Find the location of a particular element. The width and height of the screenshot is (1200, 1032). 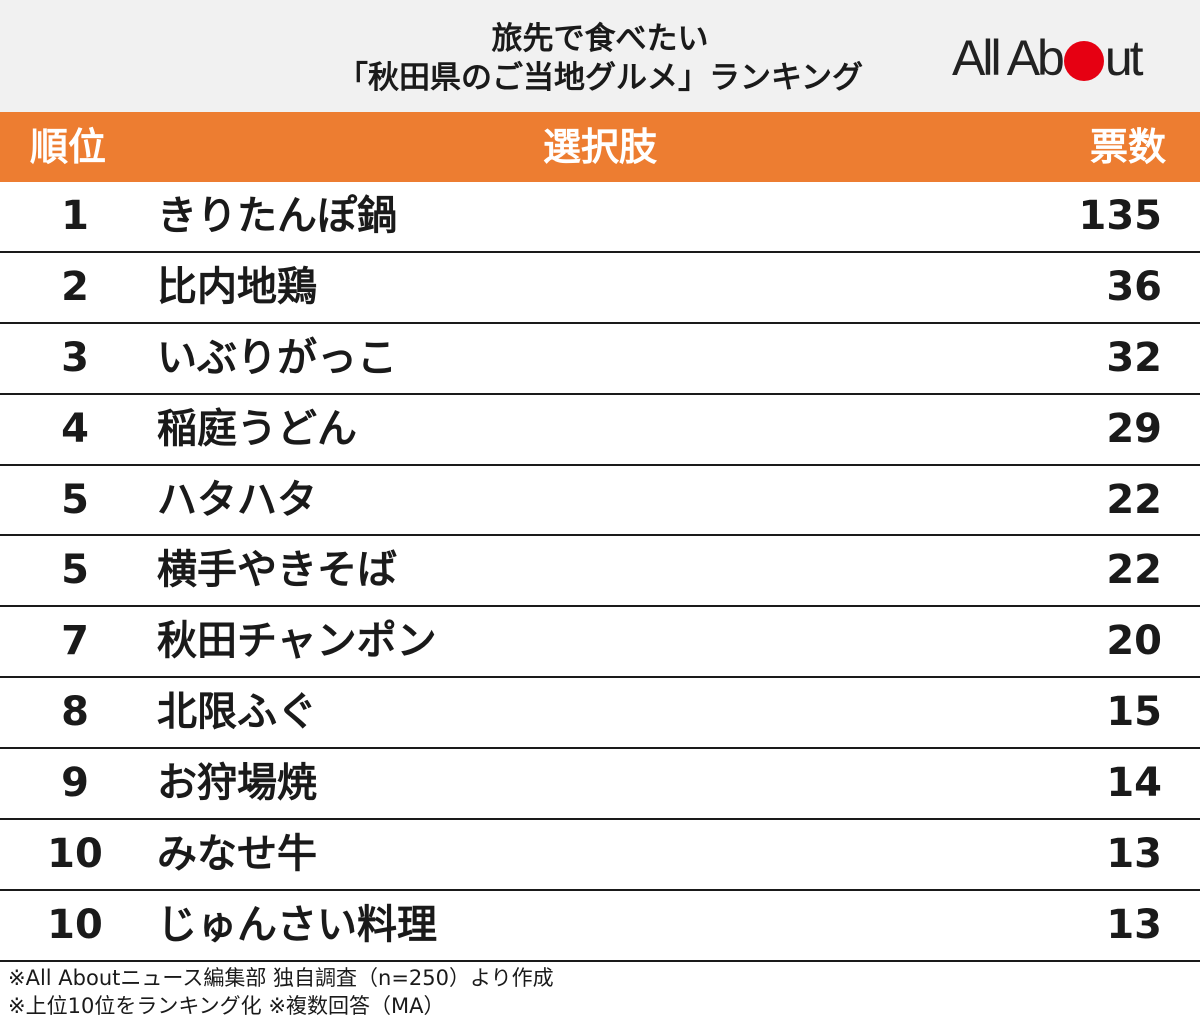

rank-cell: 9 is located at coordinates (75, 783).